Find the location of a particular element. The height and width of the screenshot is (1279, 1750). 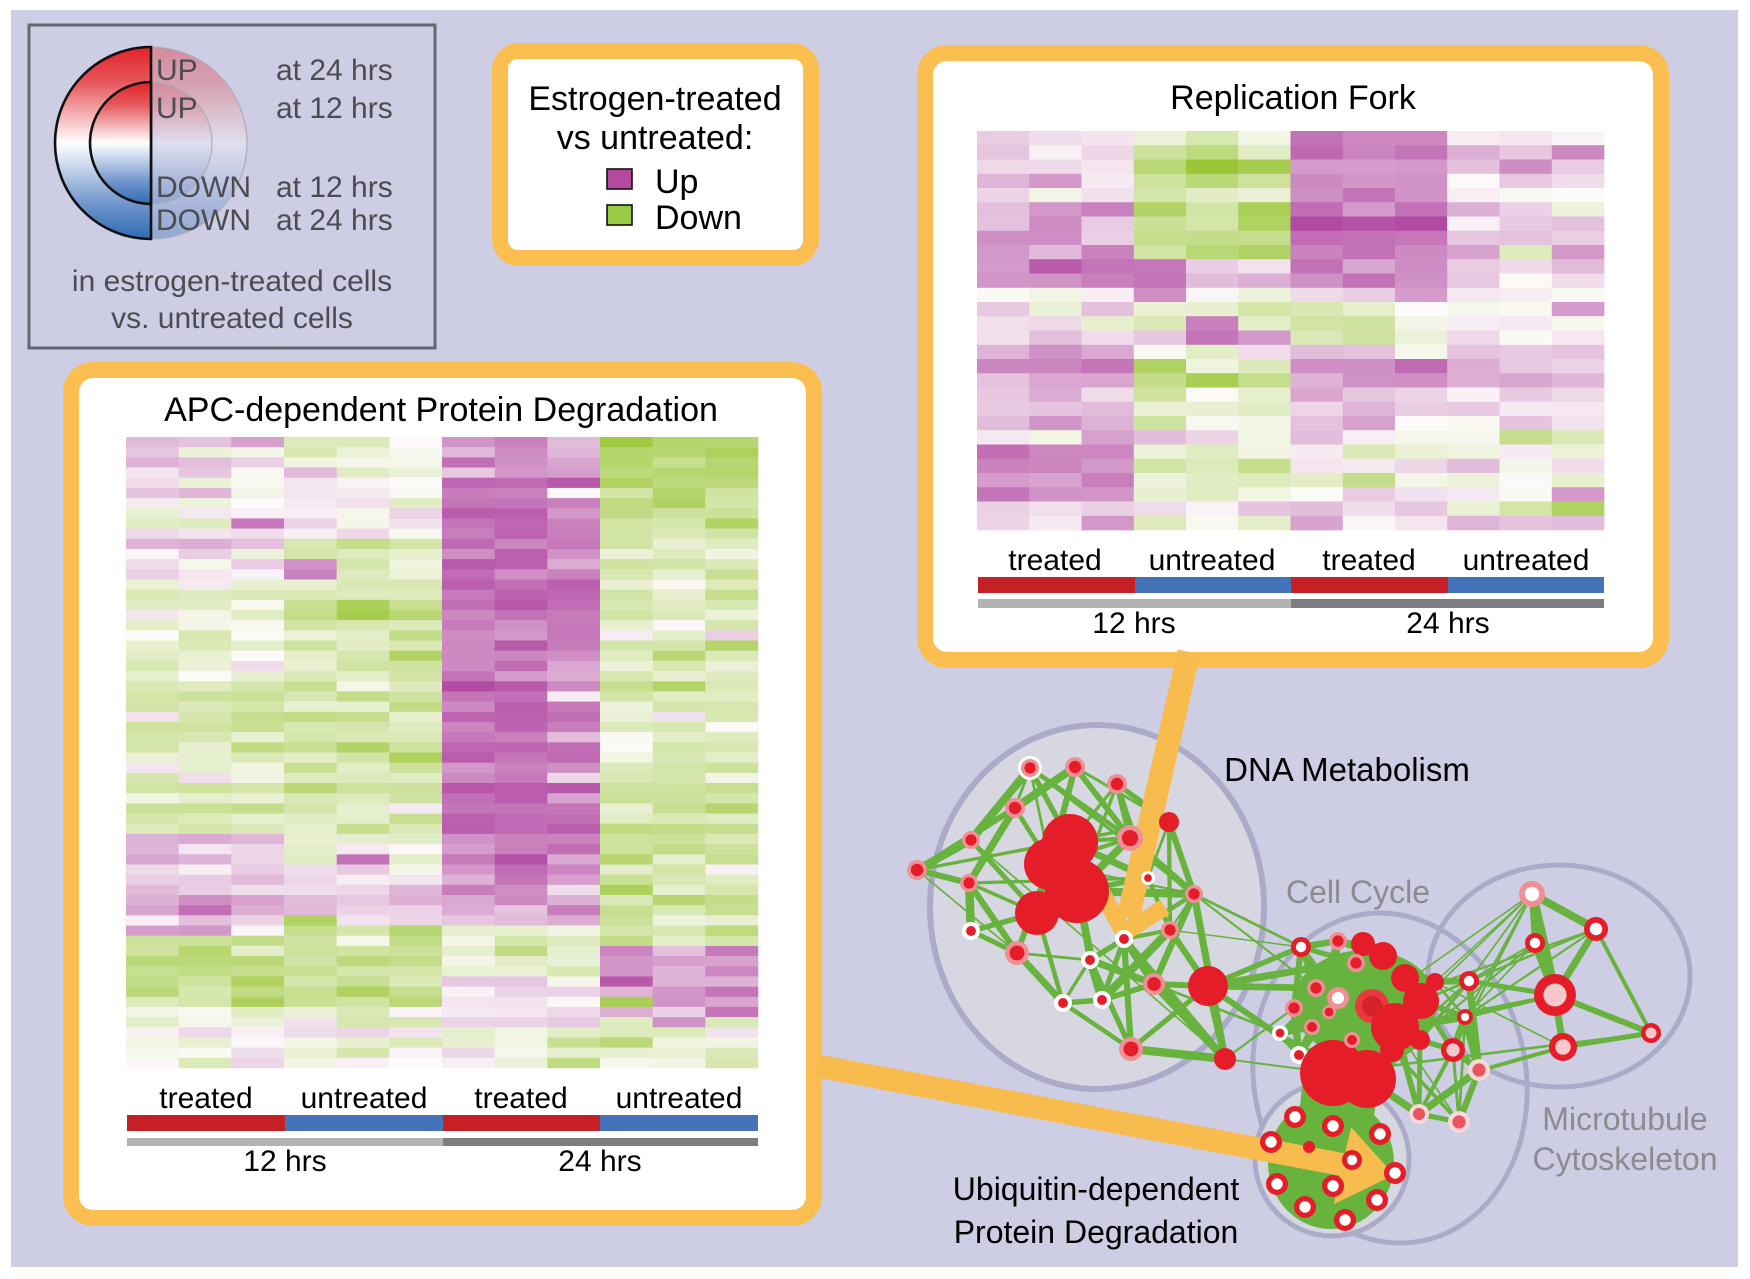

svg-text: in estrogen-treated cells is located at coordinates (232, 281).